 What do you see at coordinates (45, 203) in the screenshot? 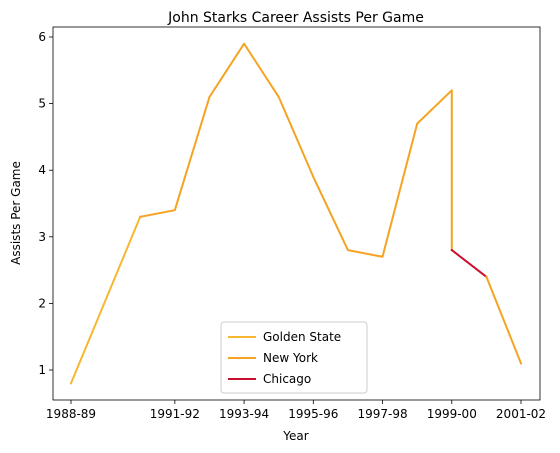
I see `y-axis: 1 2 3 4 5 6` at bounding box center [45, 203].